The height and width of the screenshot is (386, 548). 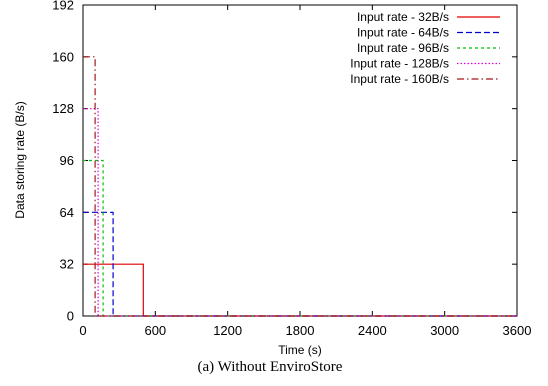 I want to click on legend-label: Input rate - 128B/s, so click(x=399, y=64).